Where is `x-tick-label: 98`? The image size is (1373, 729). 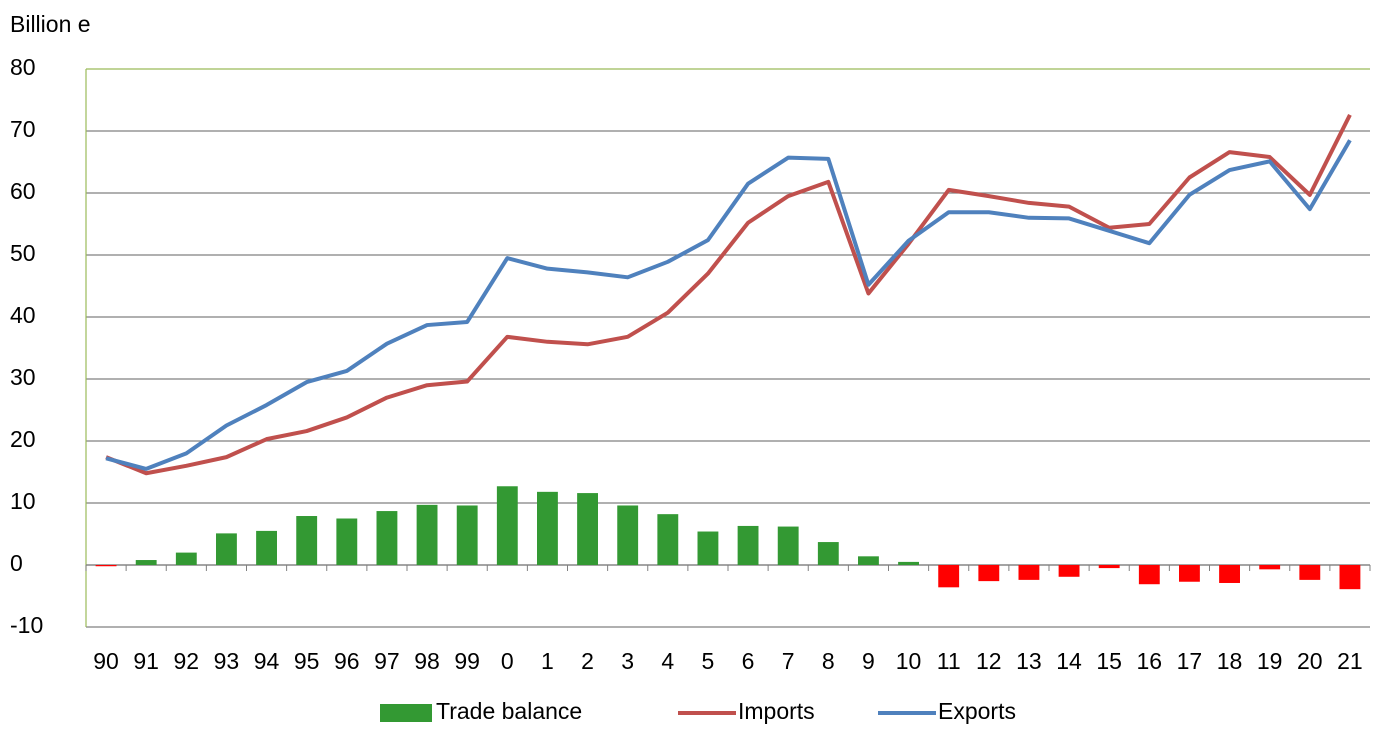
x-tick-label: 98 is located at coordinates (427, 661).